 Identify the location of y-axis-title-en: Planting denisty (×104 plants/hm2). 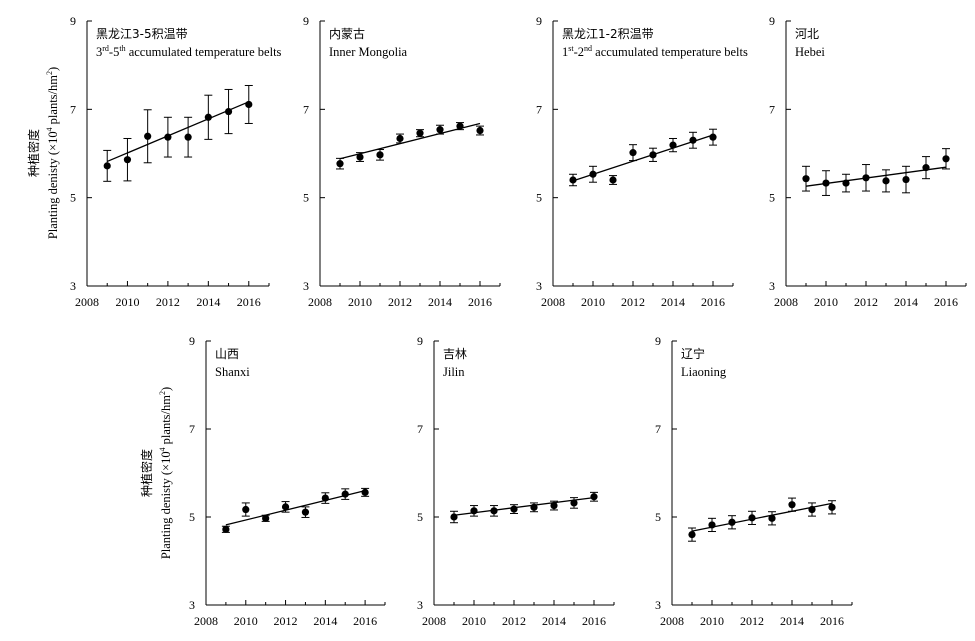
(165, 473).